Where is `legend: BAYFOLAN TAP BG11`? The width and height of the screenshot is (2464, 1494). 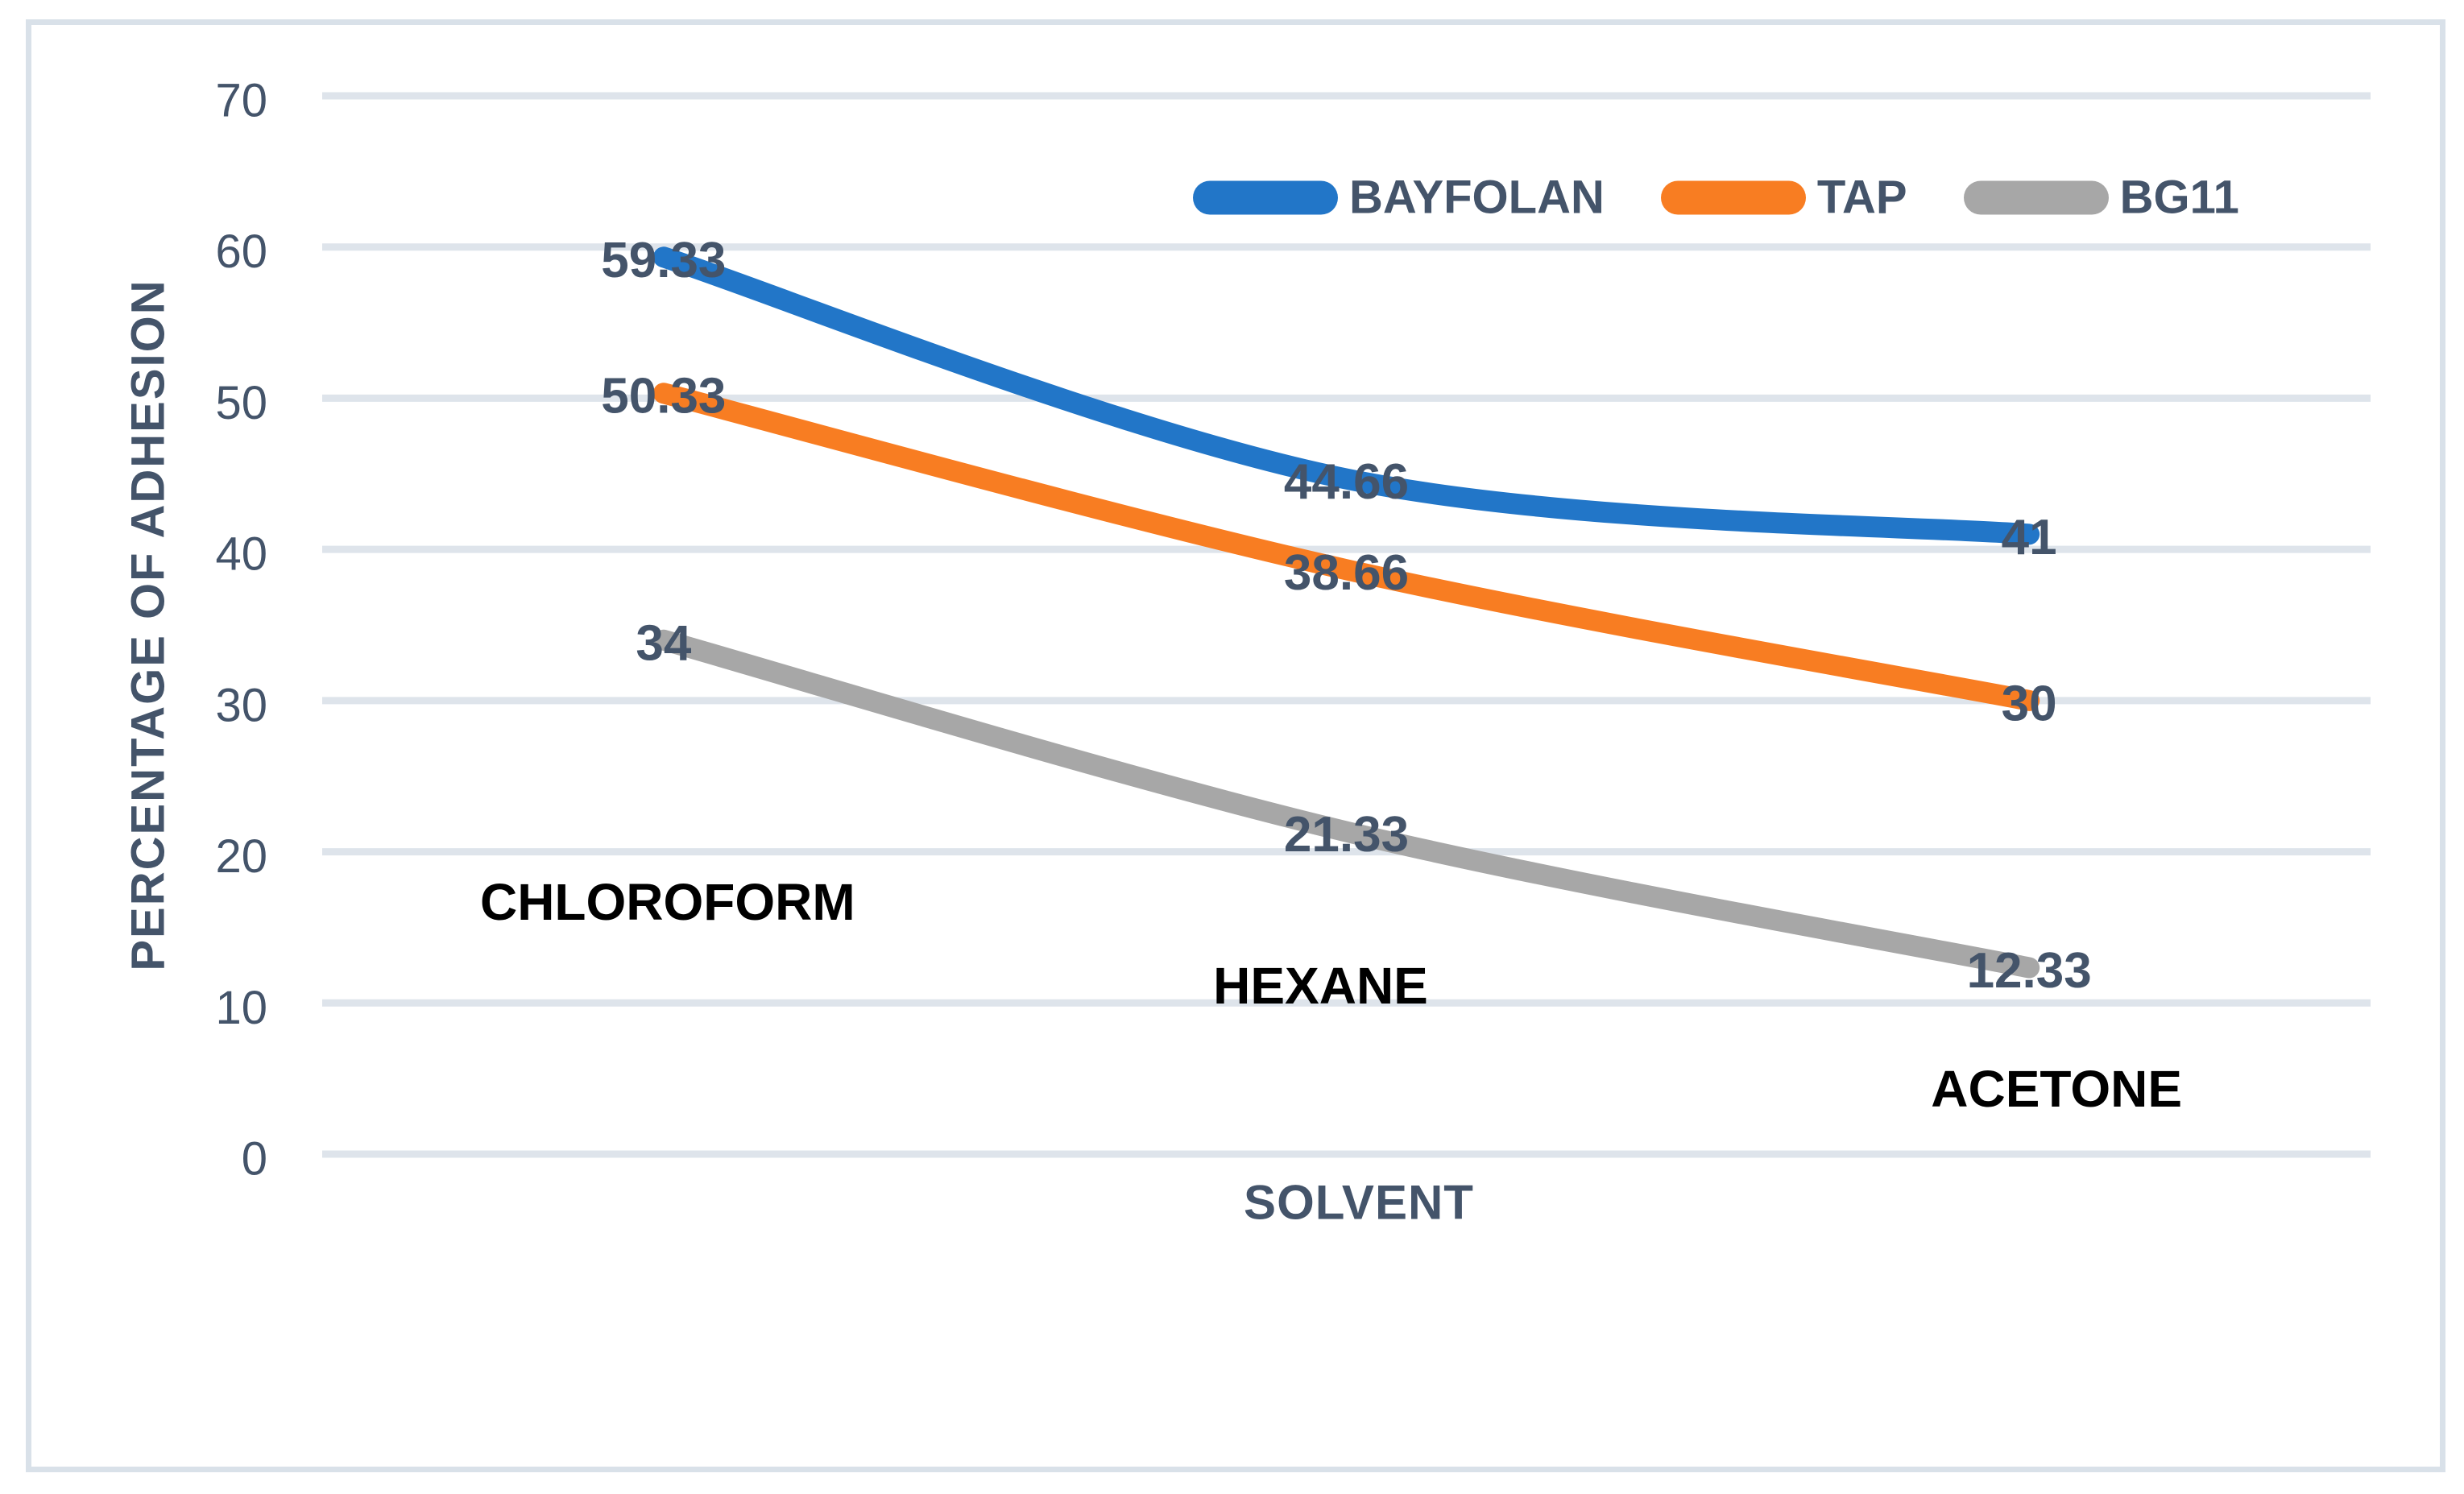 legend: BAYFOLAN TAP BG11 is located at coordinates (1716, 198).